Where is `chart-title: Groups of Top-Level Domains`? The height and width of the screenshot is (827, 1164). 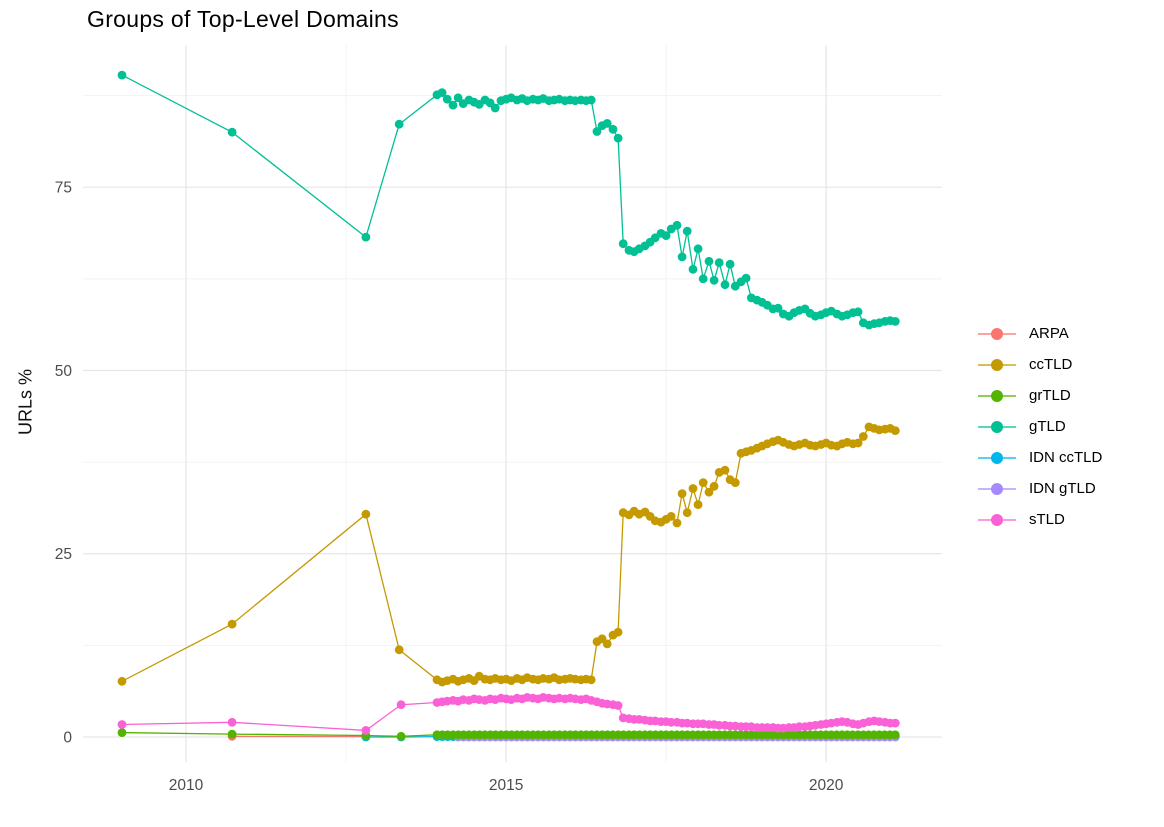 chart-title: Groups of Top-Level Domains is located at coordinates (243, 19).